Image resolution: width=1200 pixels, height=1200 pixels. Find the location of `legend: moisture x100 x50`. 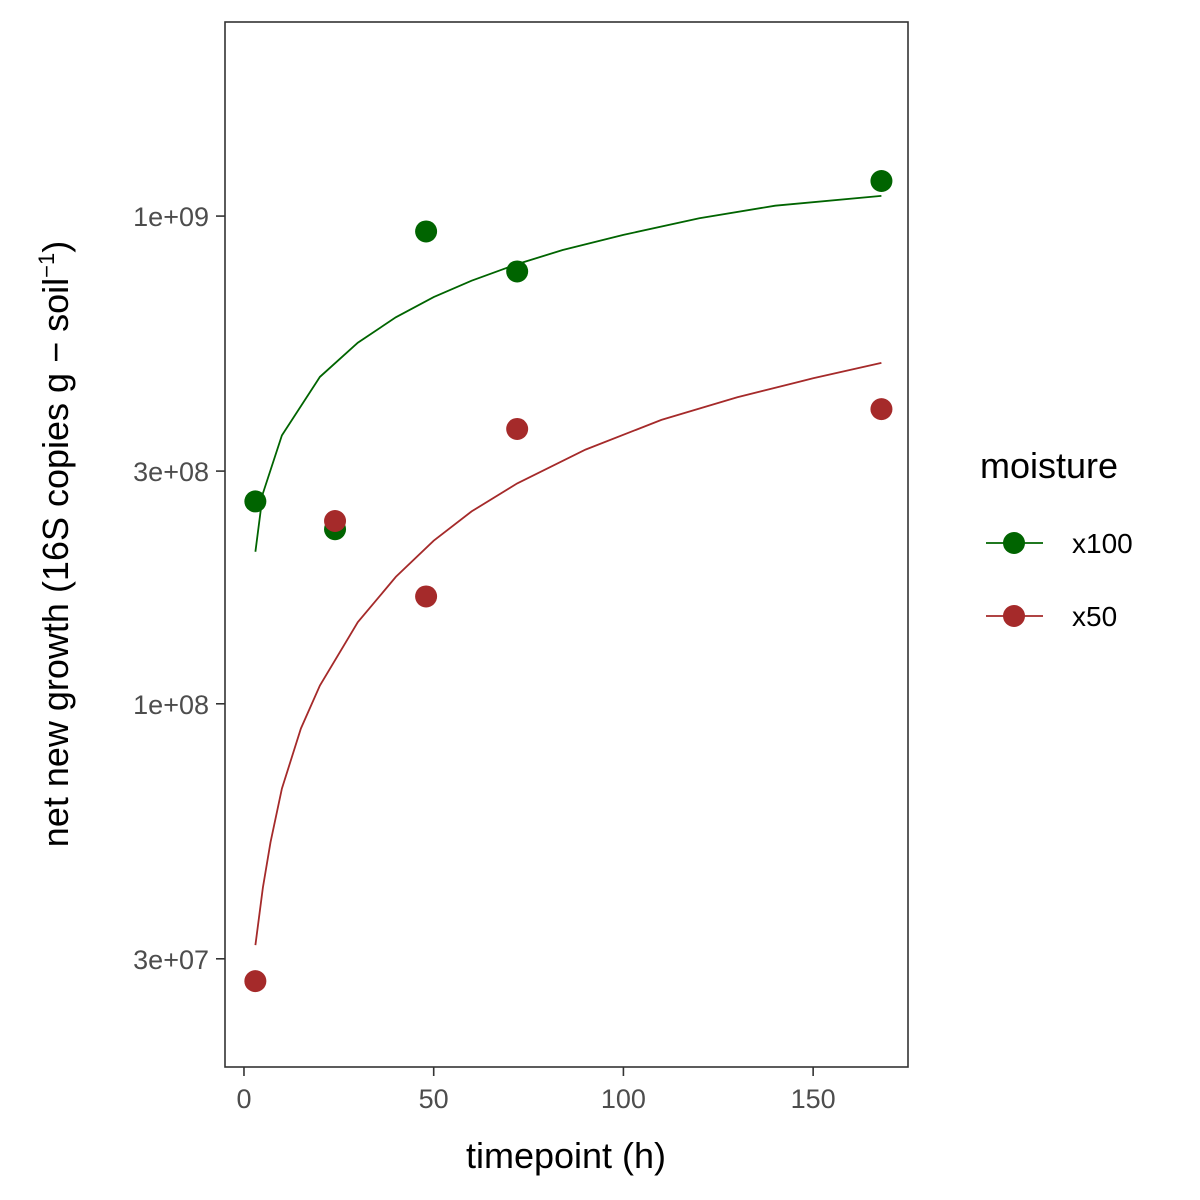

legend: moisture x100 x50 is located at coordinates (1056, 538).